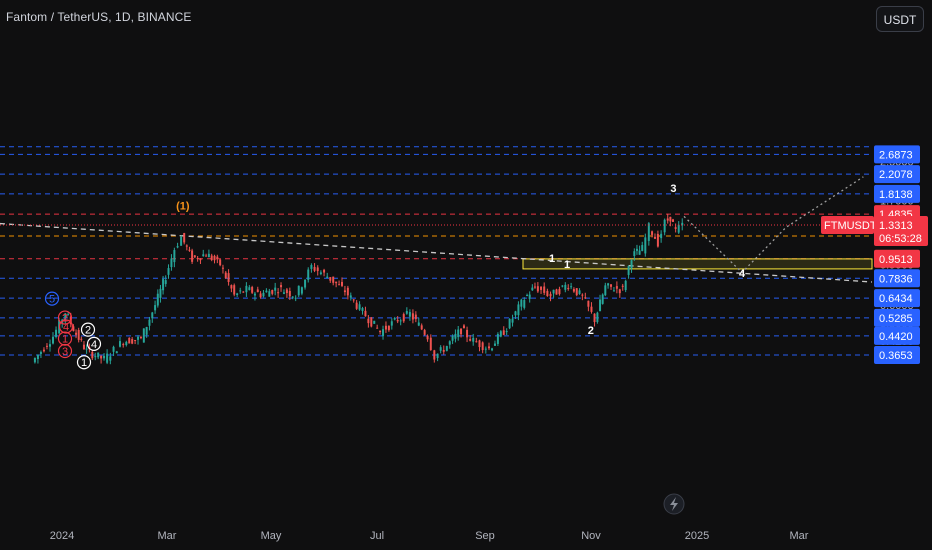  Describe the element at coordinates (674, 504) in the screenshot. I see `lightning-icon-glyph` at that location.